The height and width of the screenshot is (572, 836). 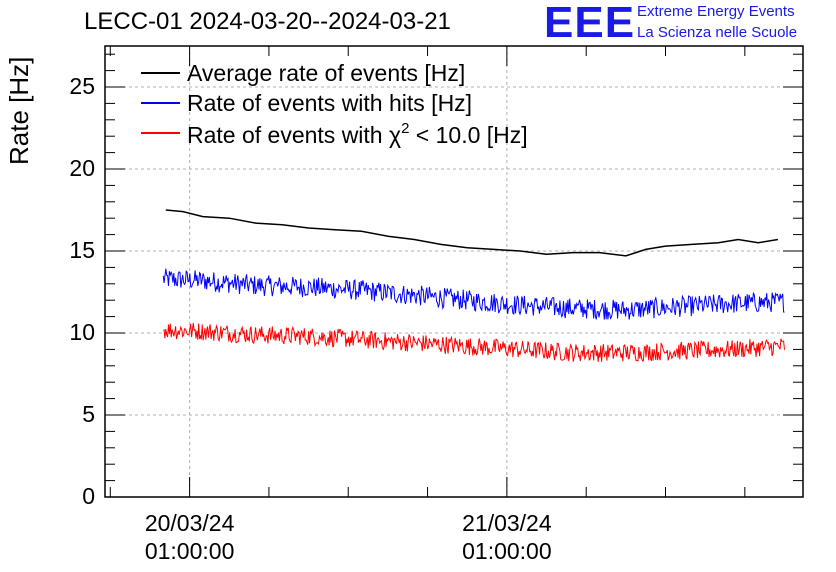 What do you see at coordinates (405, 128) in the screenshot?
I see `legend-chi2-superscript: 2` at bounding box center [405, 128].